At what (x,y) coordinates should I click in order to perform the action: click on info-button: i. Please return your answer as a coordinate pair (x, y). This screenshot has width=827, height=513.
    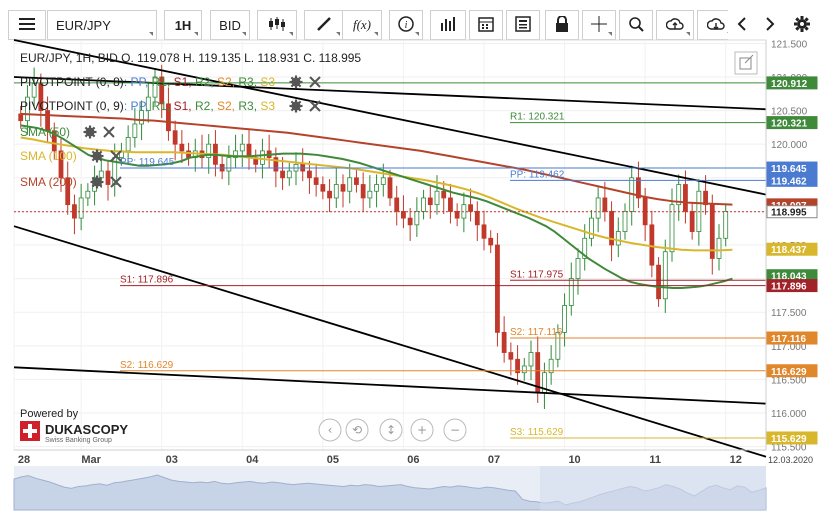
    Looking at the image, I should click on (406, 25).